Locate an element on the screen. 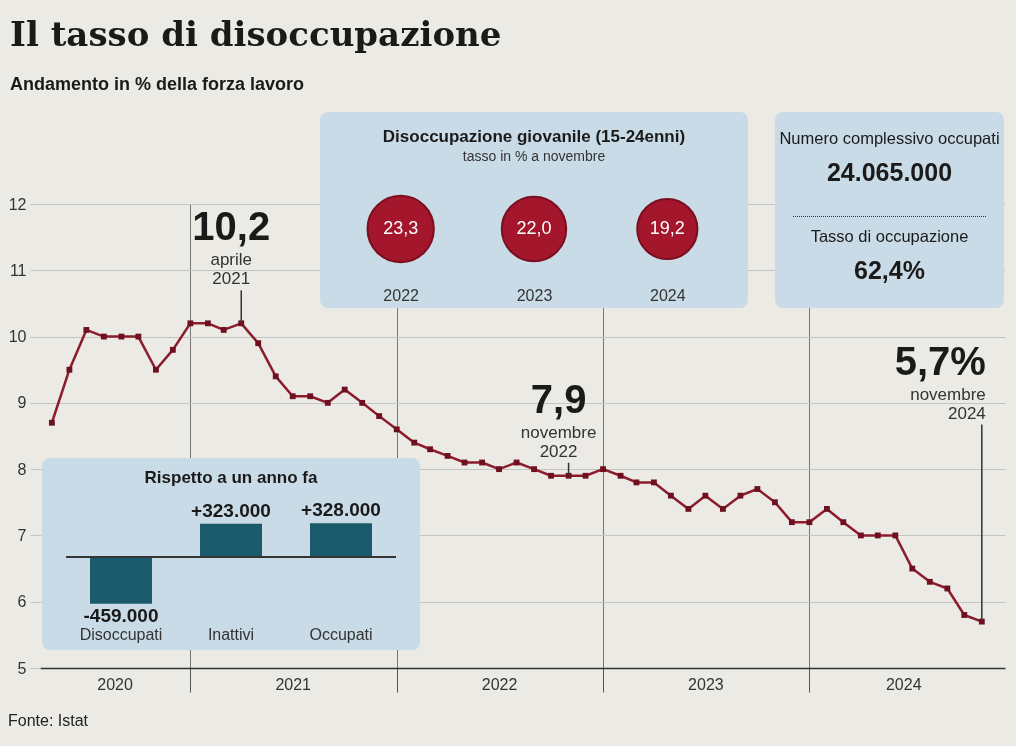  data-label: +328.000 is located at coordinates (341, 510).